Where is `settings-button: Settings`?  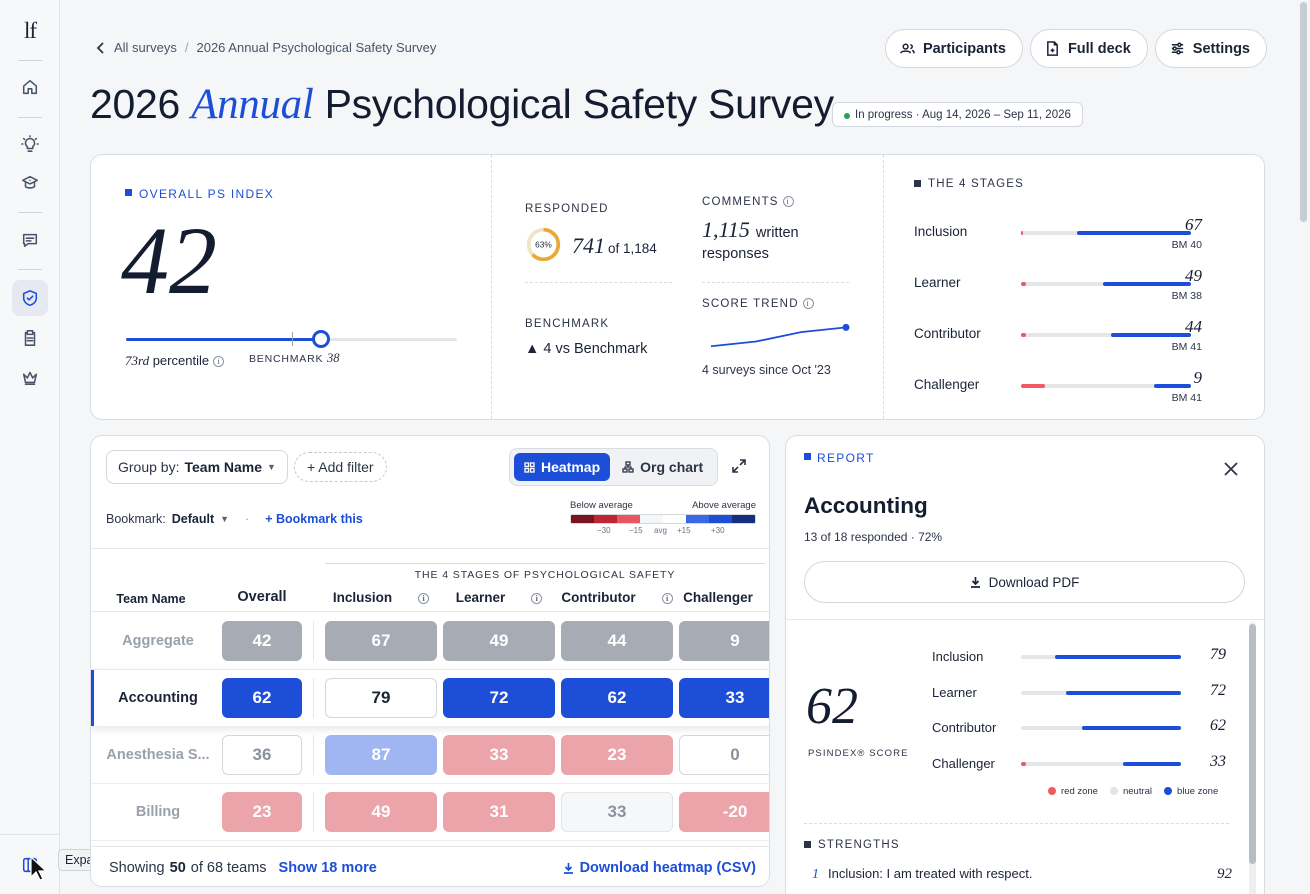 settings-button: Settings is located at coordinates (1210, 48).